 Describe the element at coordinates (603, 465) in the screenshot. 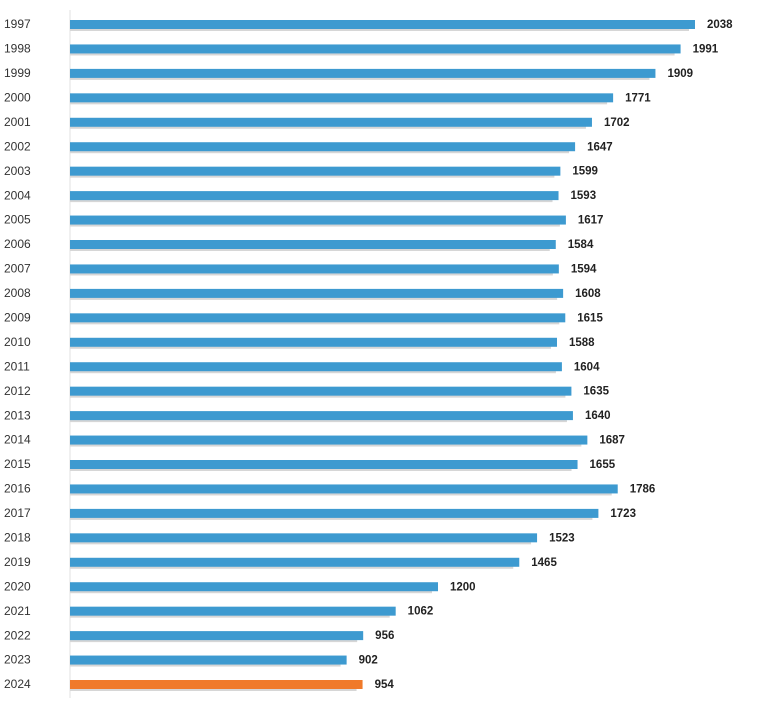

I see `value-label: 1655` at that location.